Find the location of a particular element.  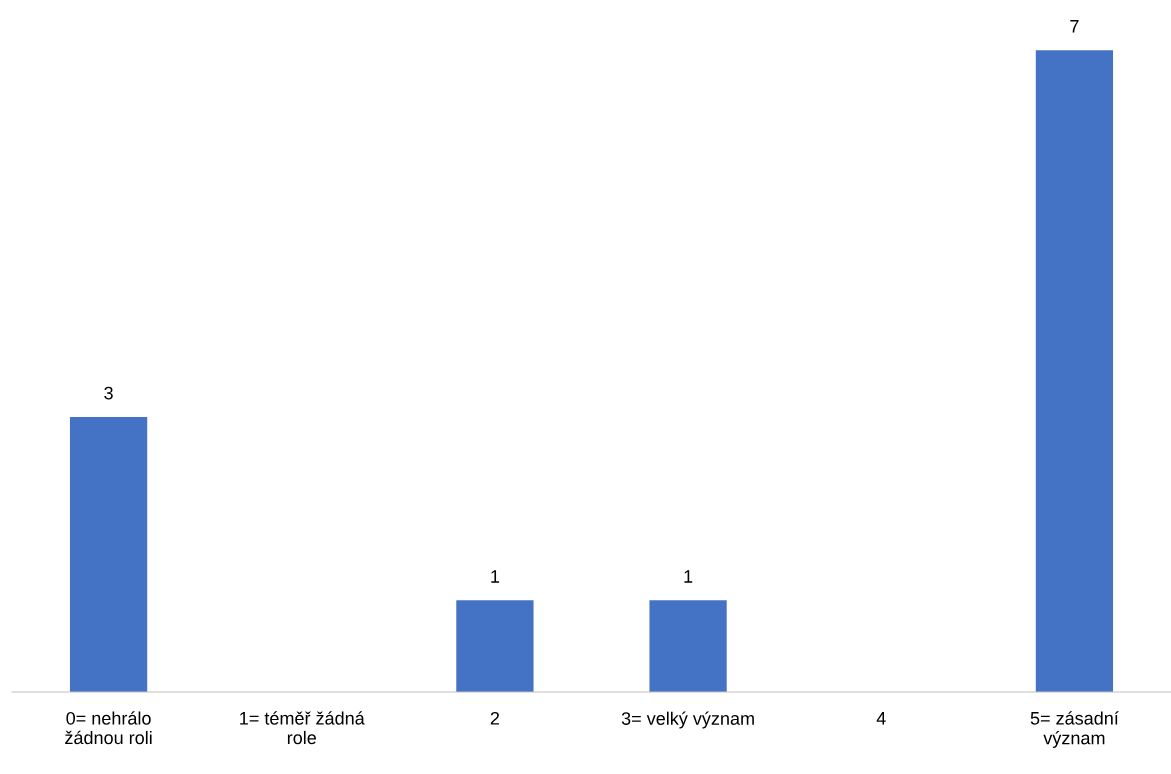

x-tick-label: 1= téměř žádná role is located at coordinates (302, 728).